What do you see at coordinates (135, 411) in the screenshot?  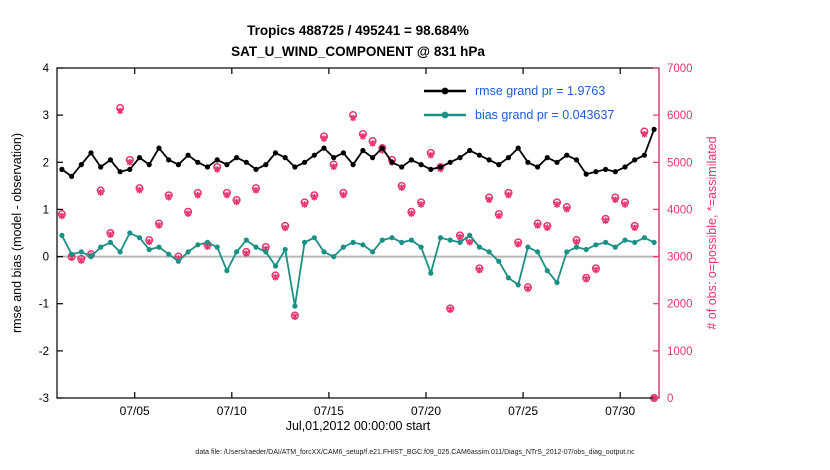 I see `x-tick-label: 07/05` at bounding box center [135, 411].